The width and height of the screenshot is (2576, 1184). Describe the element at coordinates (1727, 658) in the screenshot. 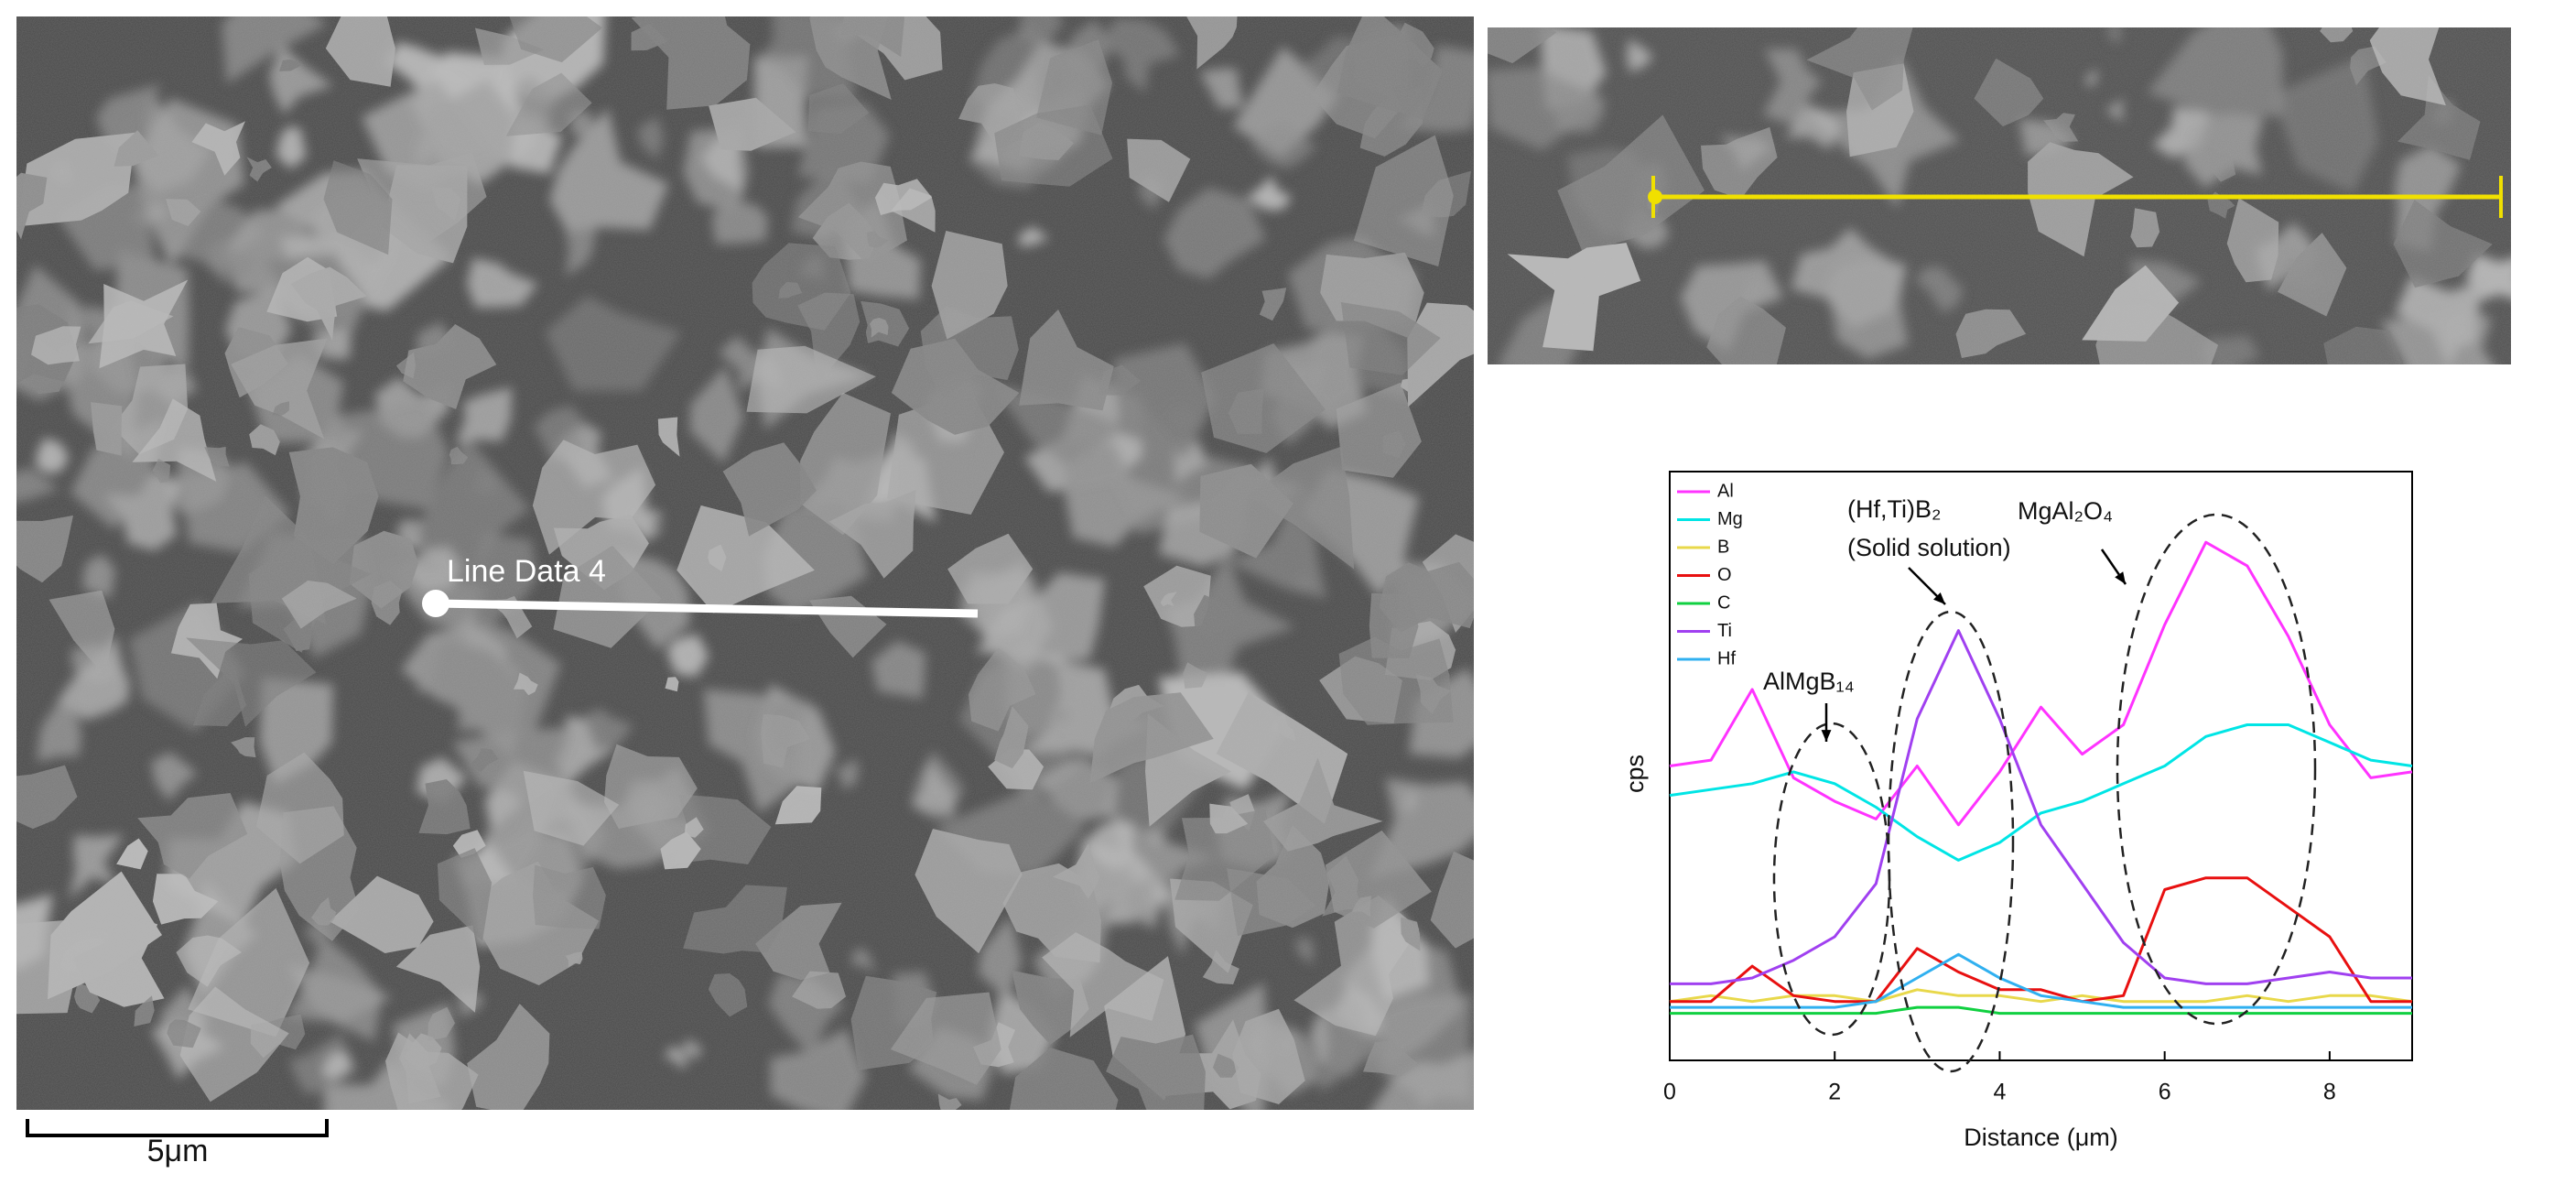

I see `legend-label: Hf` at that location.